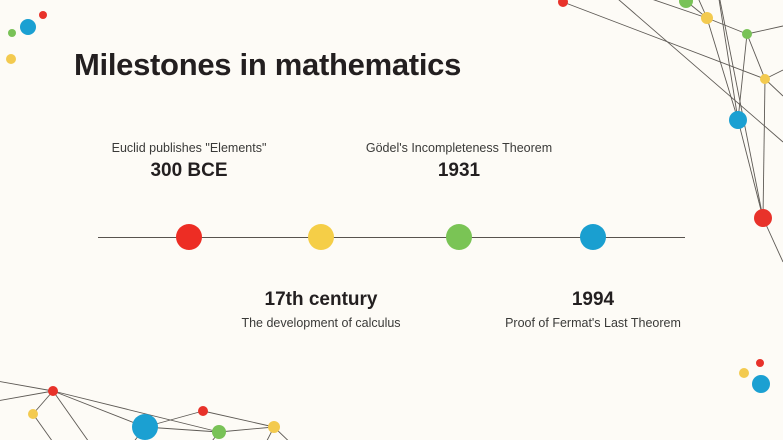 This screenshot has width=783, height=440. Describe the element at coordinates (189, 171) in the screenshot. I see `timeline-year-euclid-elements: 300 BCE` at that location.